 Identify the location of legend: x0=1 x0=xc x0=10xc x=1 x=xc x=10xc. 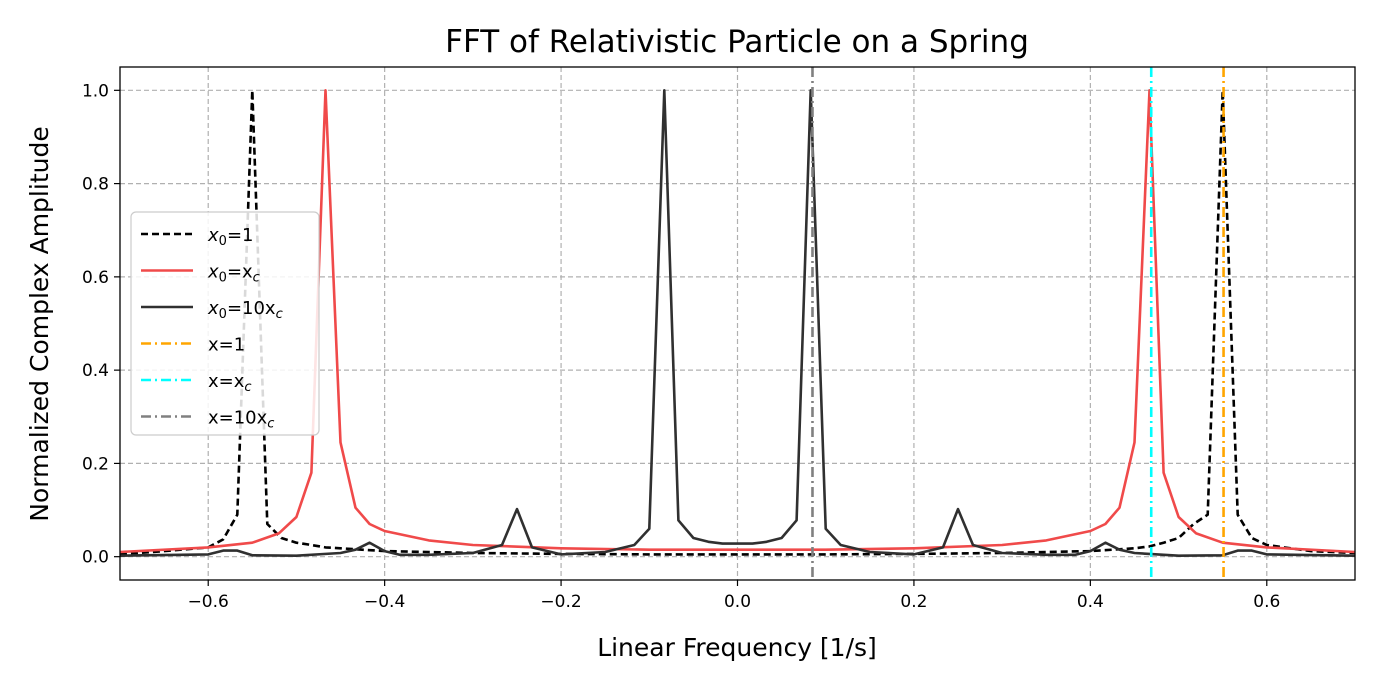
(225, 323).